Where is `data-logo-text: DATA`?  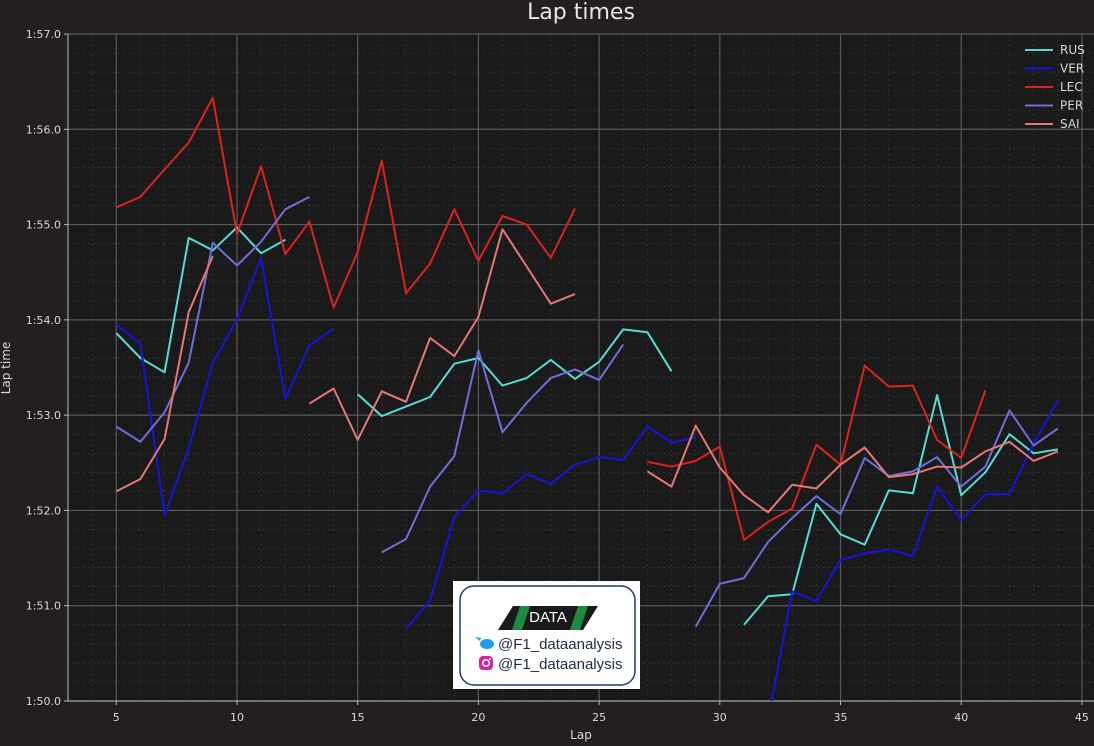
data-logo-text: DATA is located at coordinates (548, 617).